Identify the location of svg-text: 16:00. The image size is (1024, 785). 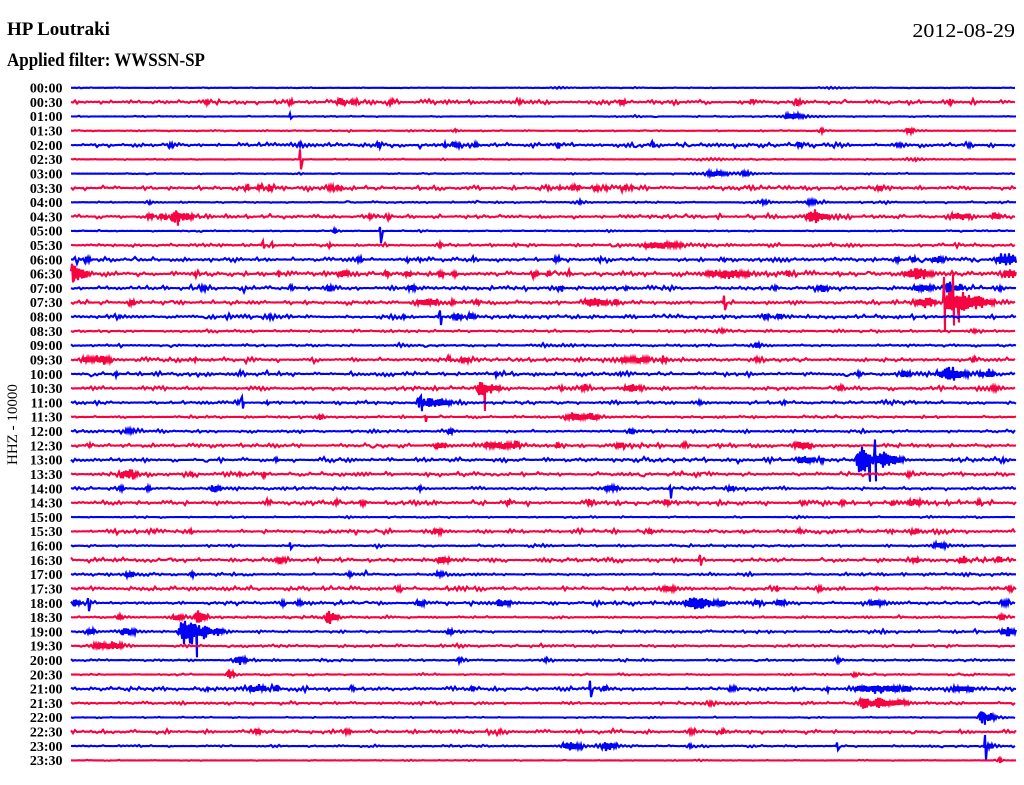
(46, 547).